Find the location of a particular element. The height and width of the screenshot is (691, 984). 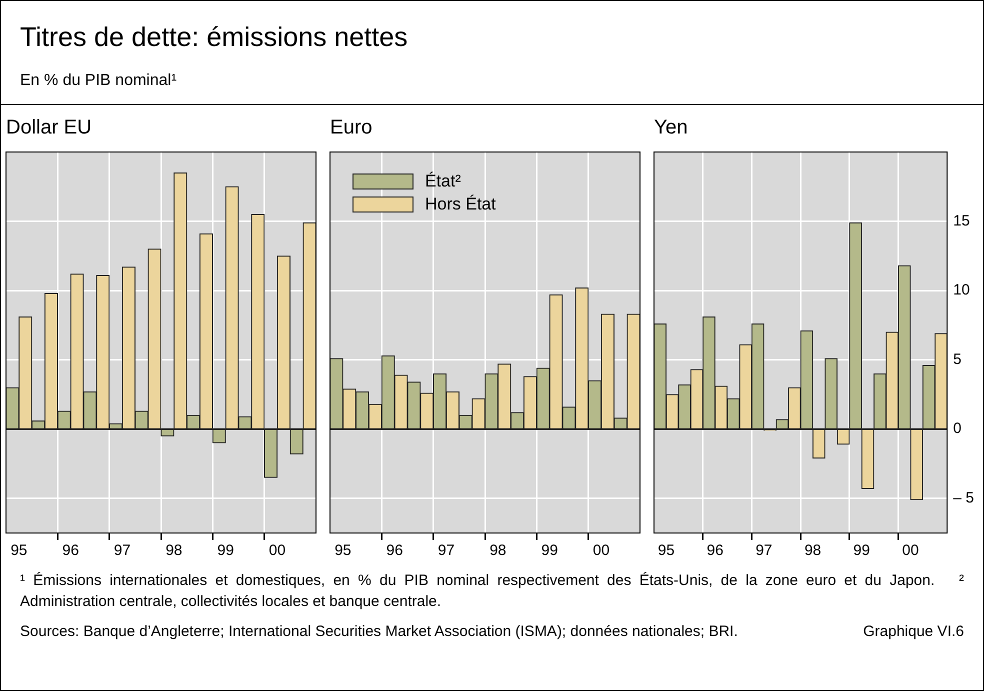

y-tick-label: – 5 is located at coordinates (963, 498).